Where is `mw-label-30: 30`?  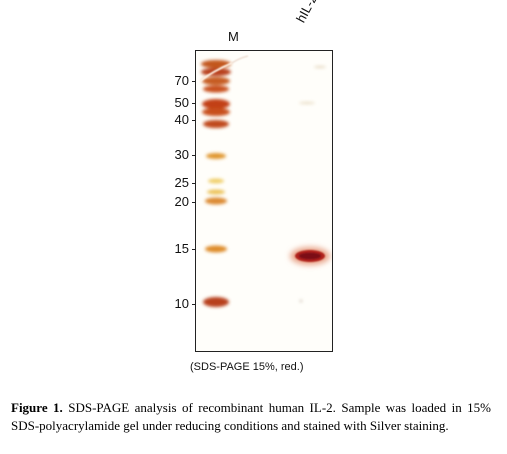 mw-label-30: 30 is located at coordinates (181, 154).